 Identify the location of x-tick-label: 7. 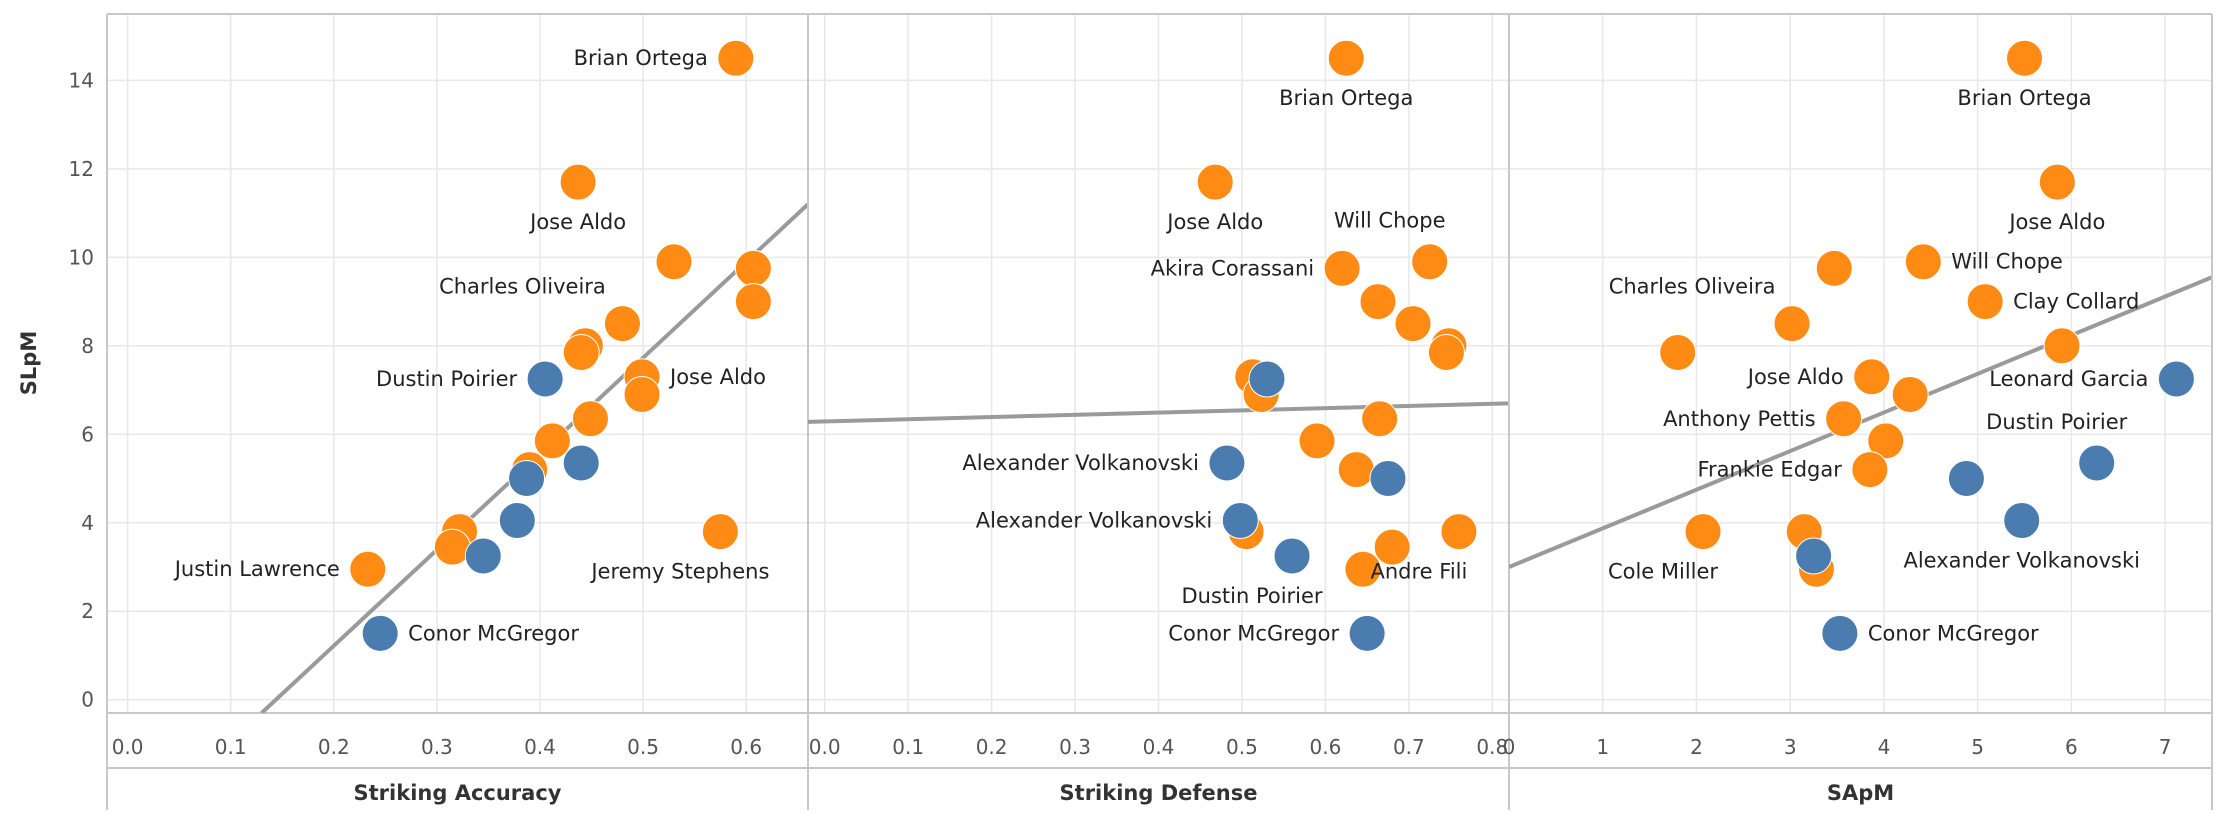
(2165, 747).